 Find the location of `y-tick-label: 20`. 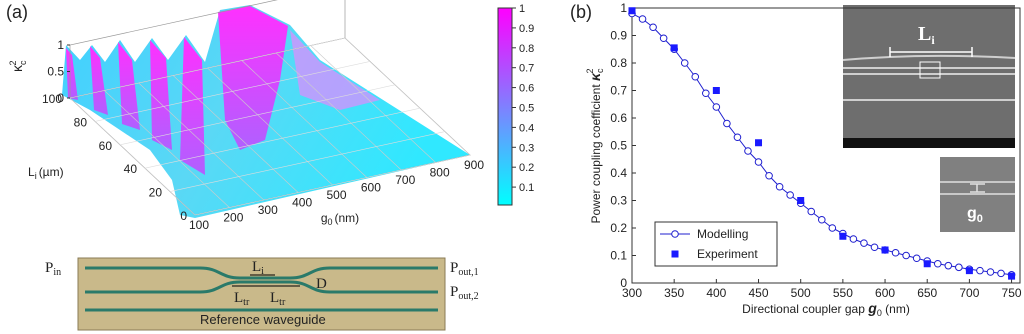

y-tick-label: 20 is located at coordinates (156, 193).